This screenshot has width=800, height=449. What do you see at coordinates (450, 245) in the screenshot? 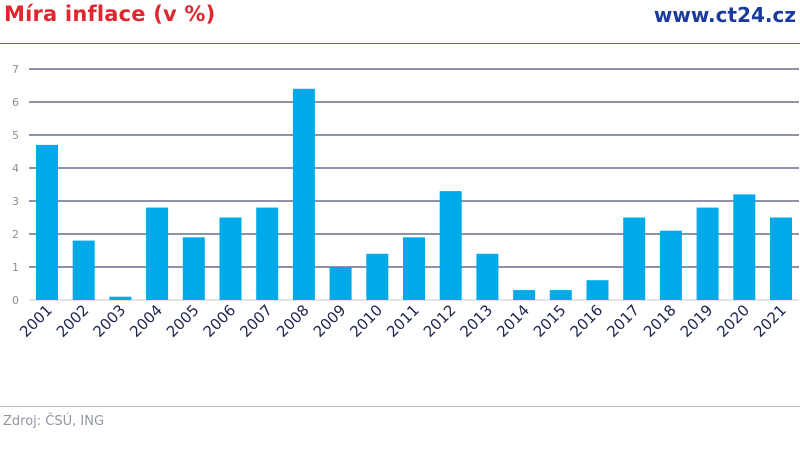
I see `bar-2012` at bounding box center [450, 245].